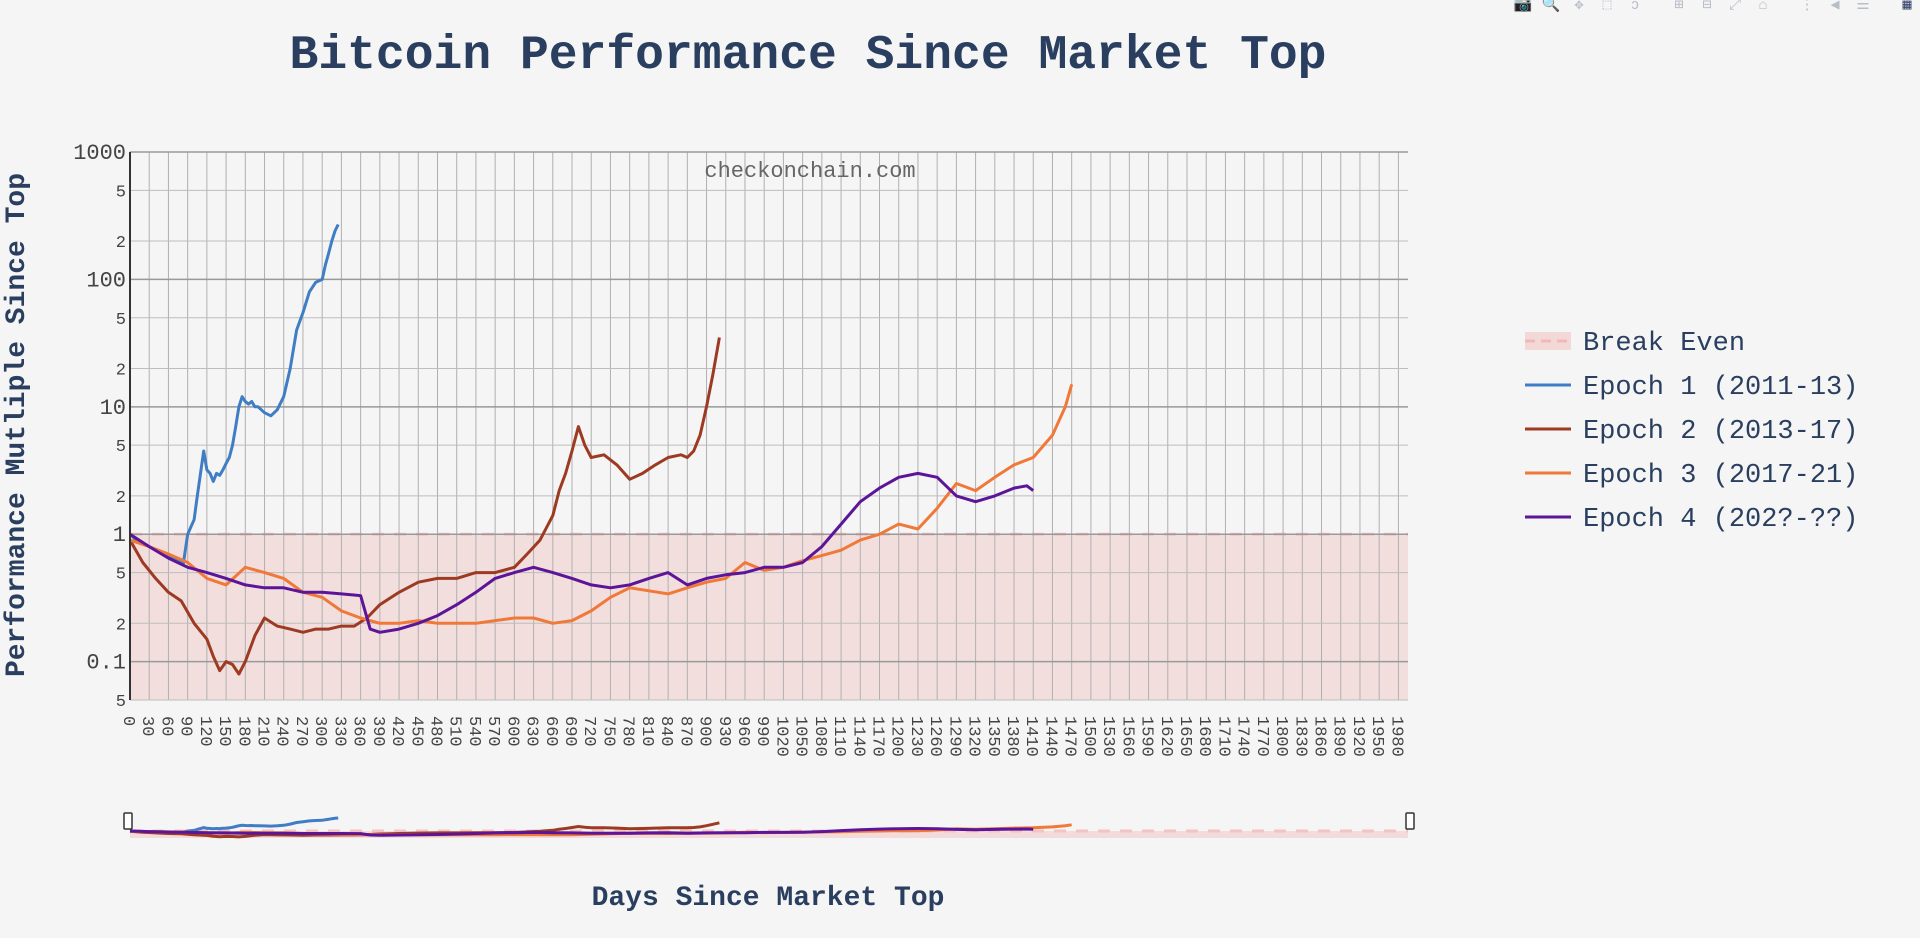 This screenshot has height=938, width=1920. Describe the element at coordinates (665, 731) in the screenshot. I see `x-tick-label: 840` at that location.